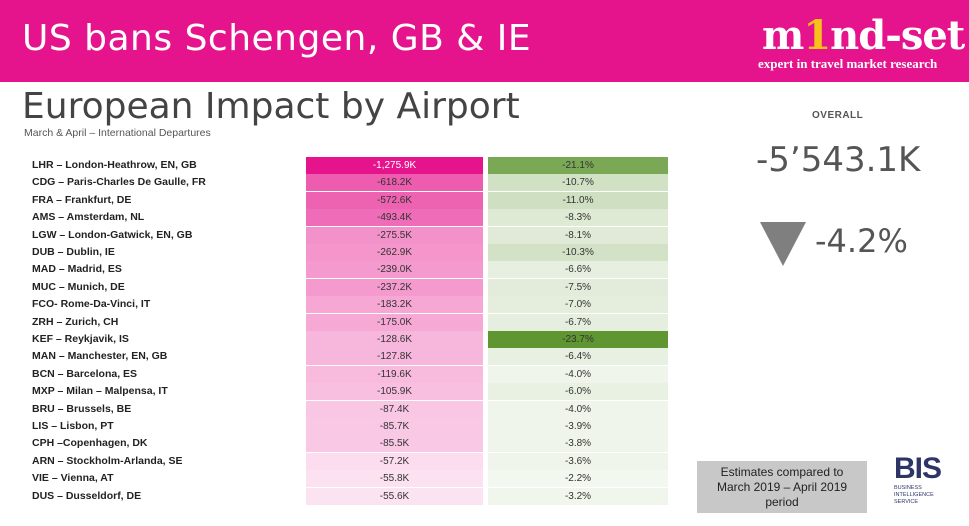  Describe the element at coordinates (863, 35) in the screenshot. I see `logo-wordmark: m1nd-set` at that location.